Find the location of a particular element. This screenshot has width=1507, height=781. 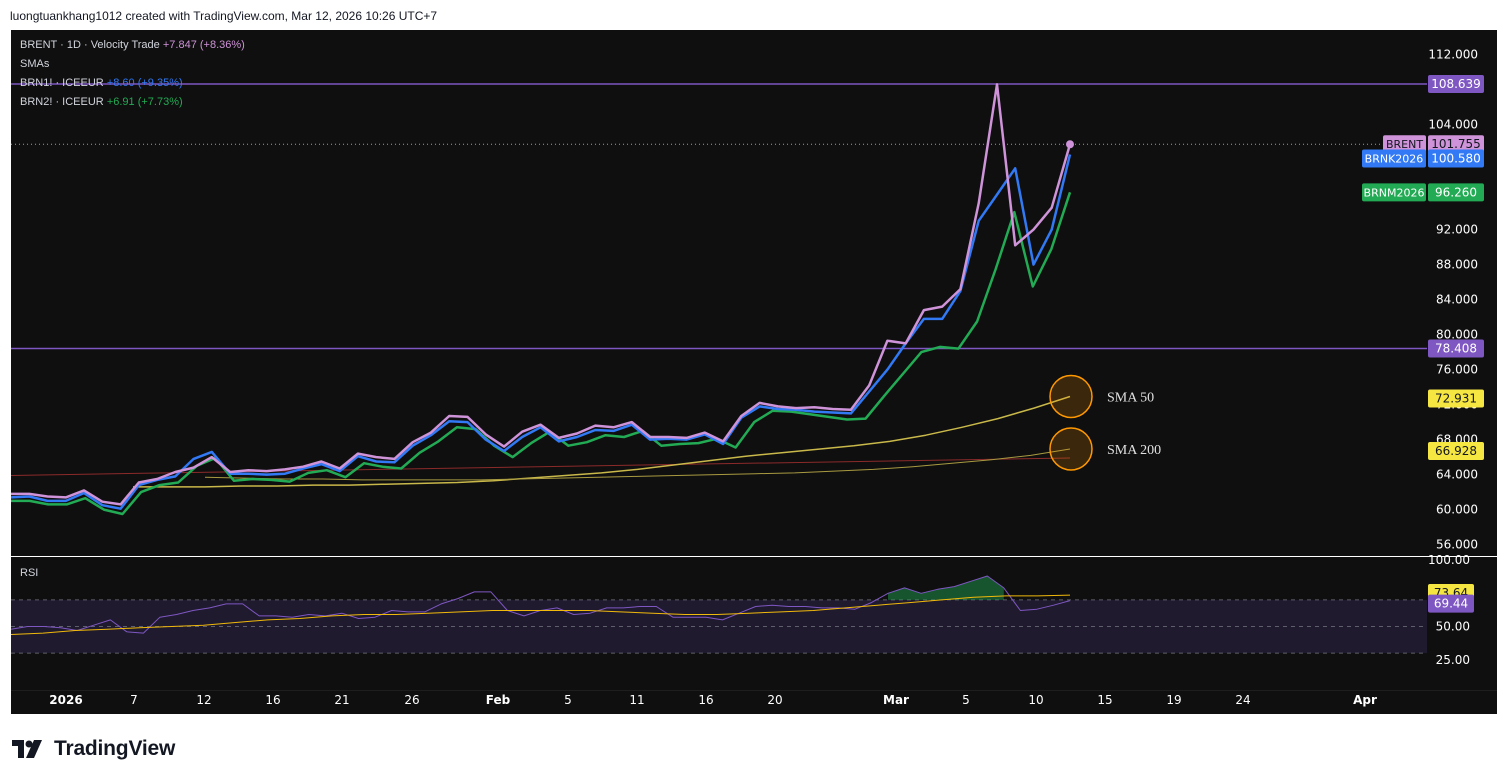

rsi-tick-label: 25.00 is located at coordinates (1453, 660).